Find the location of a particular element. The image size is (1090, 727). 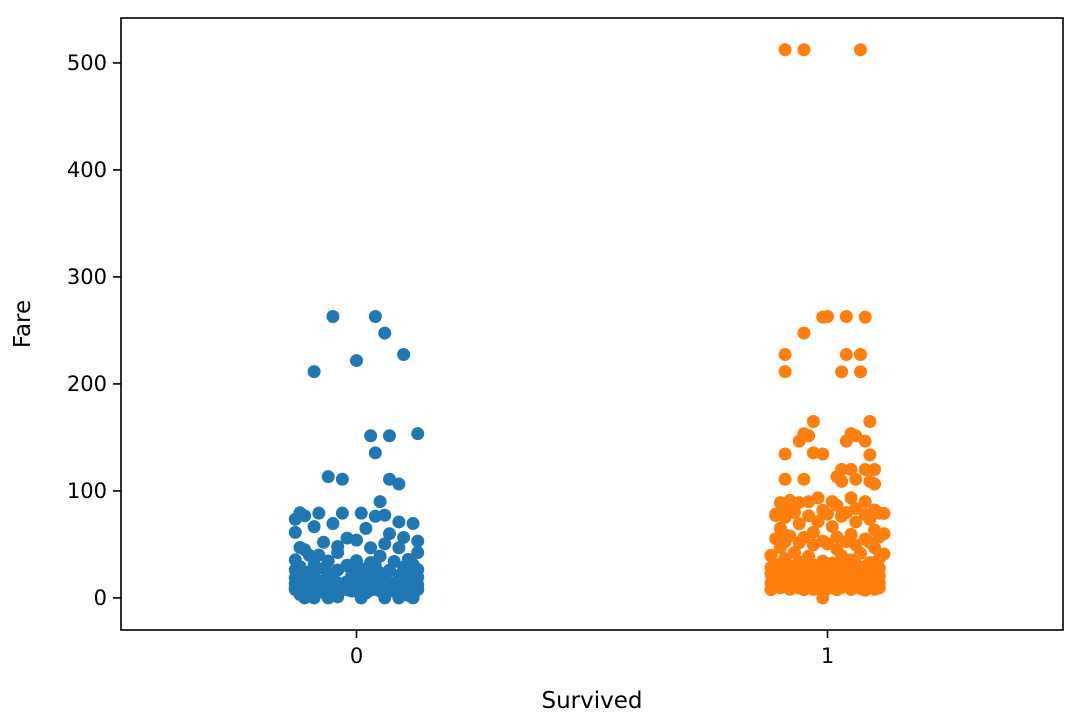

y-tick-label: 300 is located at coordinates (87, 277).